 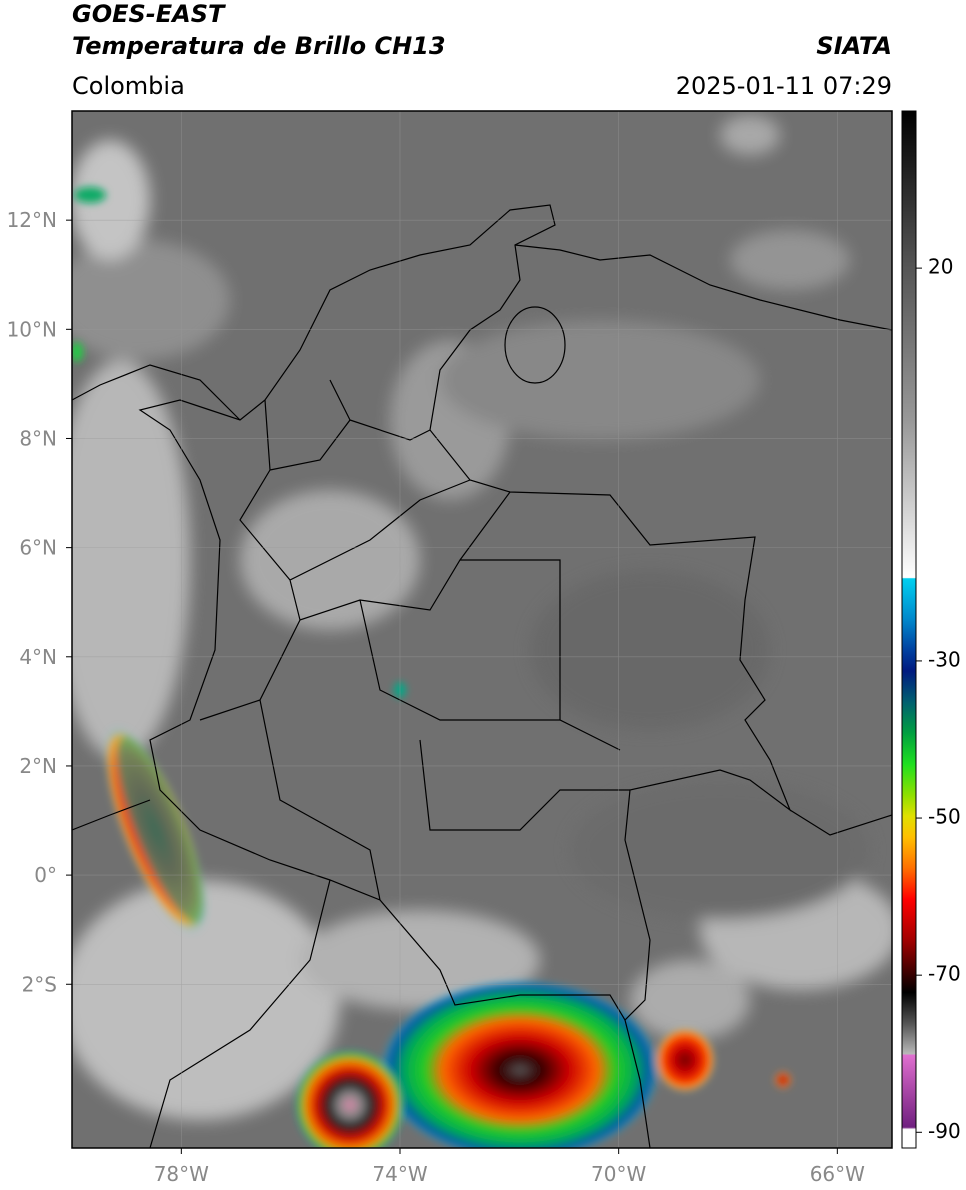 I want to click on colorbar-tick-label: -90, so click(x=944, y=1131).